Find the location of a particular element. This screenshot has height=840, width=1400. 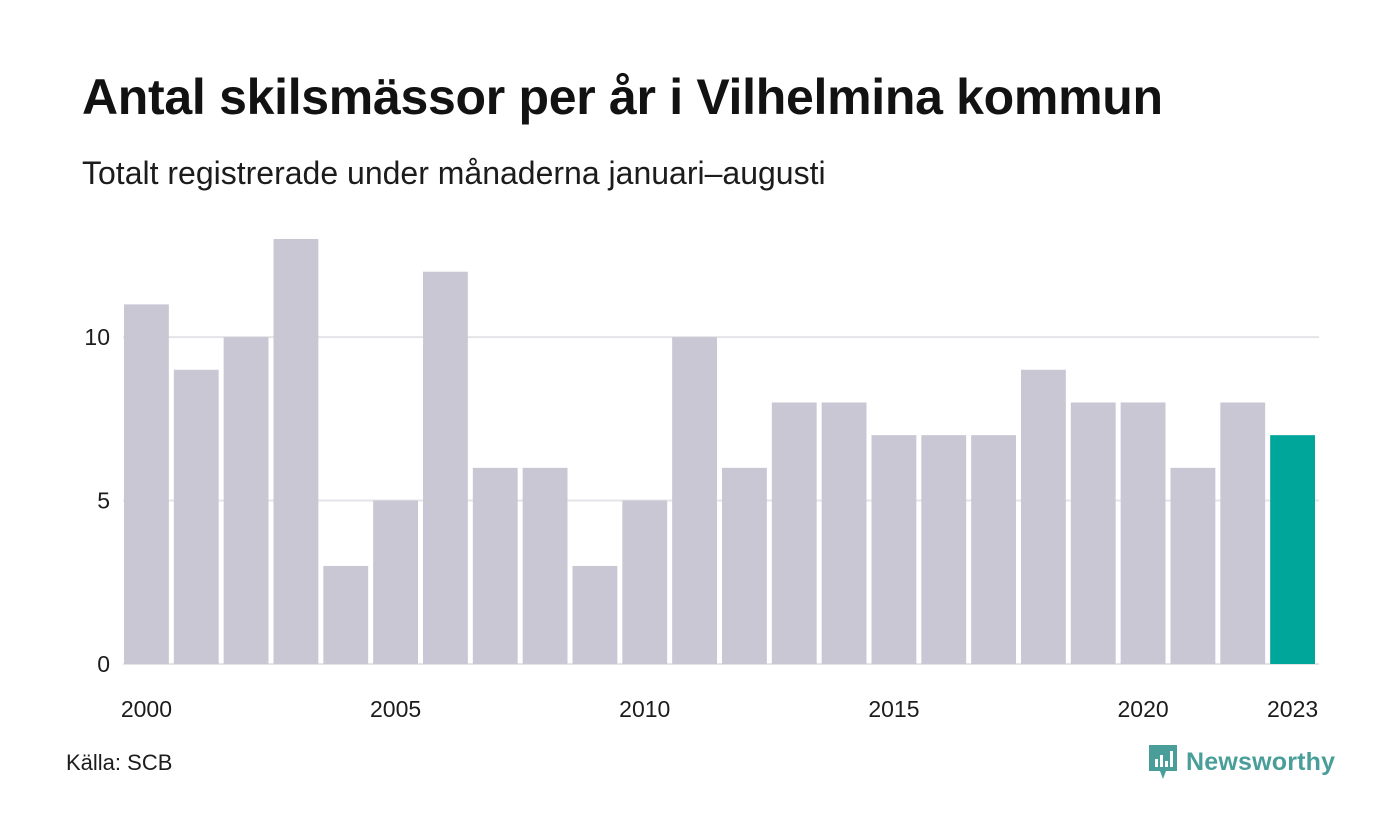

bar-2003 is located at coordinates (296, 451).